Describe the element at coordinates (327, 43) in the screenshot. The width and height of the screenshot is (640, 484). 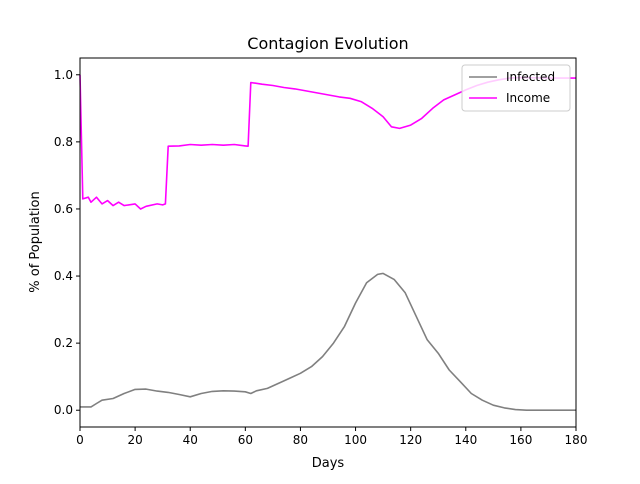
I see `chart-title: Contagion Evolution` at that location.